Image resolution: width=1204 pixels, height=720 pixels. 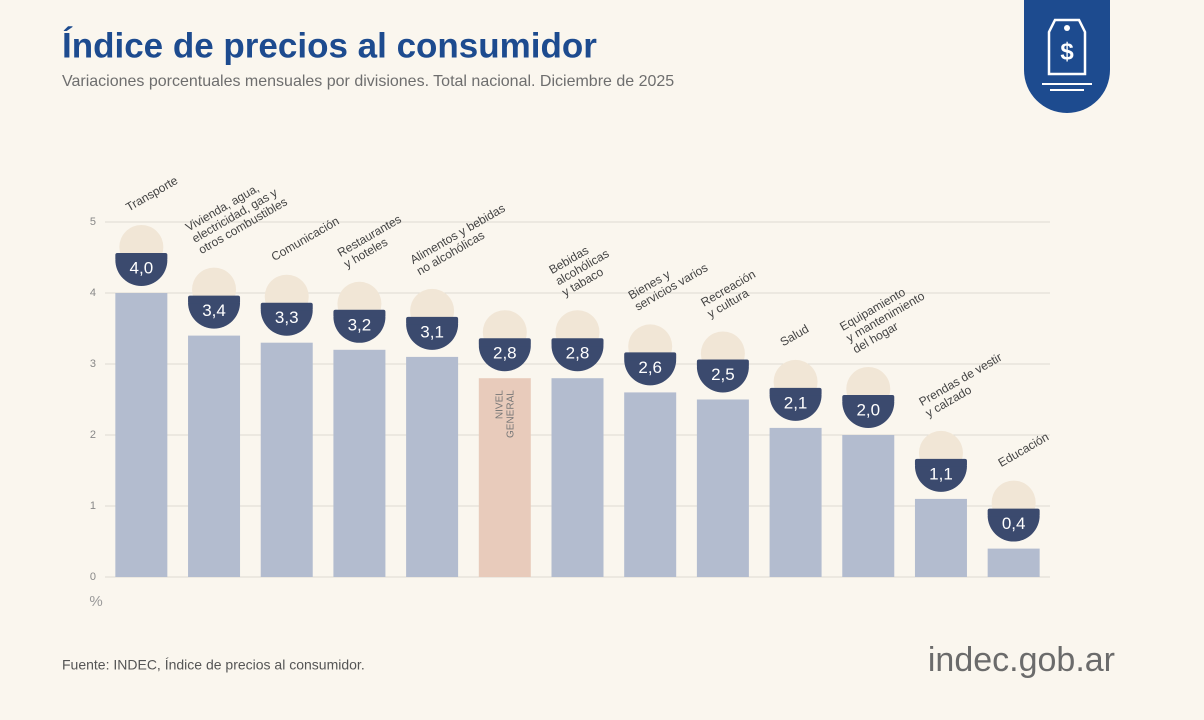 I want to click on category-label: Salud, so click(x=795, y=335).